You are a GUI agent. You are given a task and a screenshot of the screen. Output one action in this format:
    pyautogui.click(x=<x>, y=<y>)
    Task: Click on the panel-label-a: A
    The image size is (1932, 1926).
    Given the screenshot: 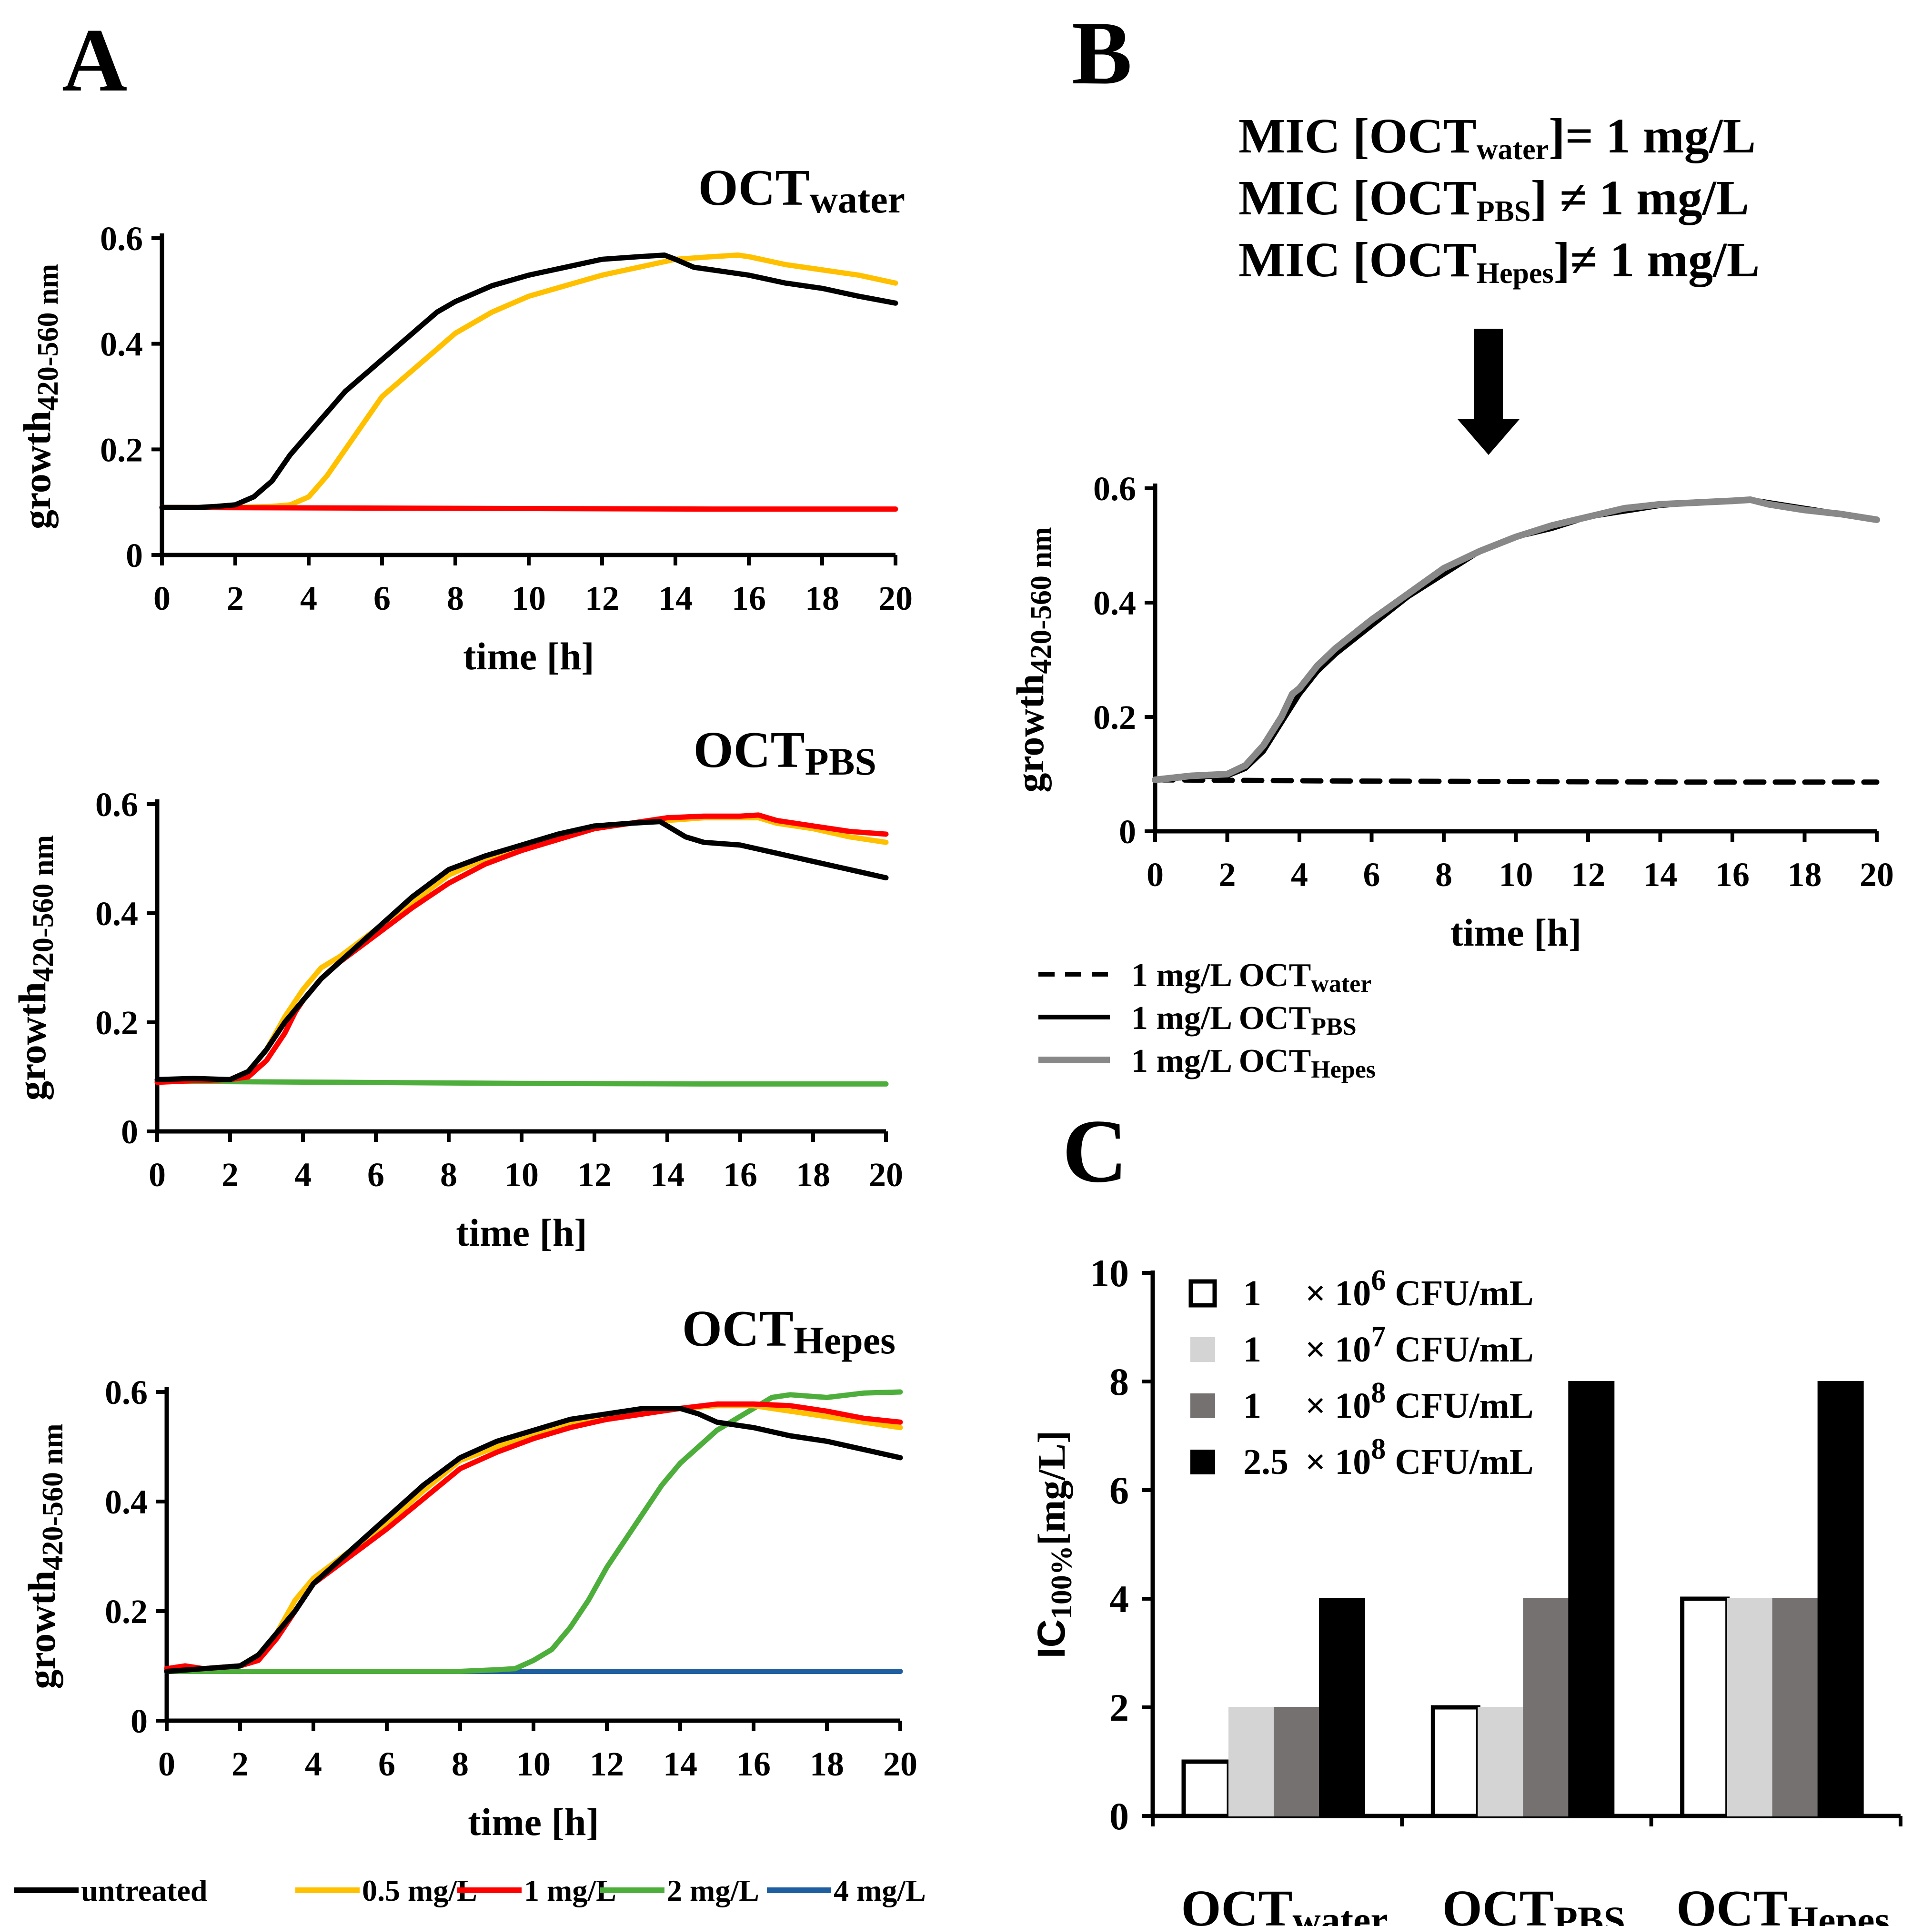 What is the action you would take?
    pyautogui.click(x=94, y=61)
    